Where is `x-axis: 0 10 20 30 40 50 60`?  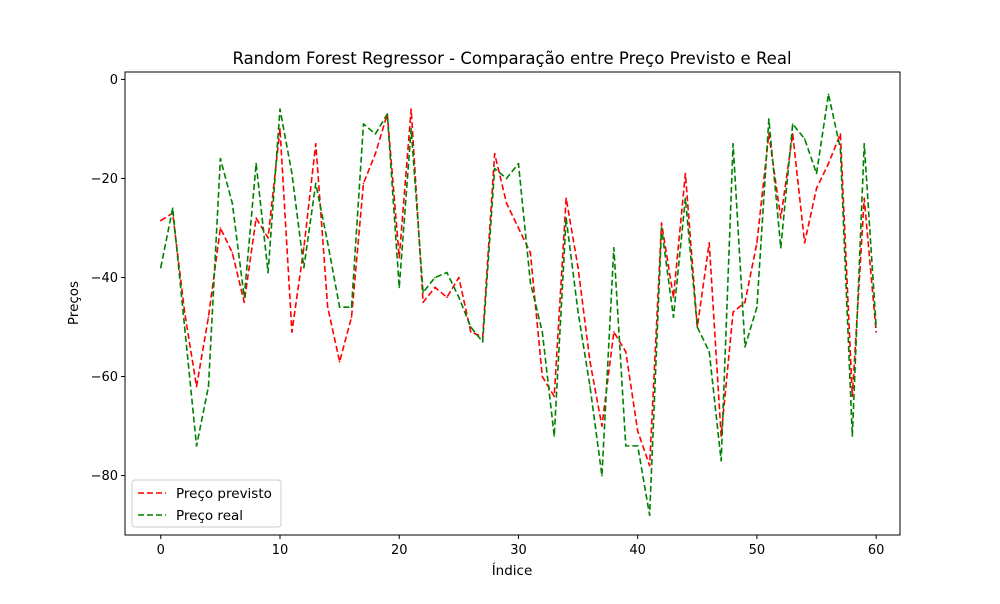 x-axis: 0 10 20 30 40 50 60 is located at coordinates (520, 546).